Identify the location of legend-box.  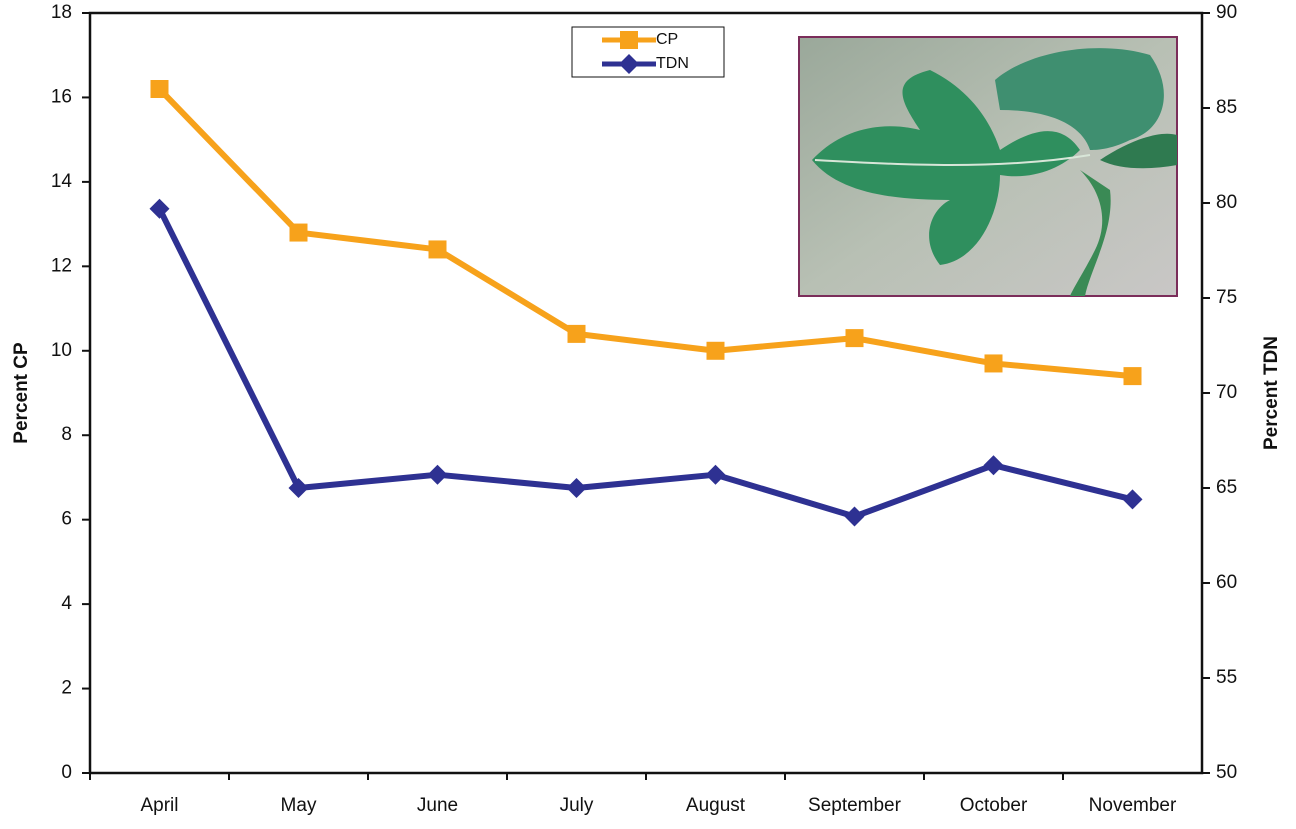
(648, 52).